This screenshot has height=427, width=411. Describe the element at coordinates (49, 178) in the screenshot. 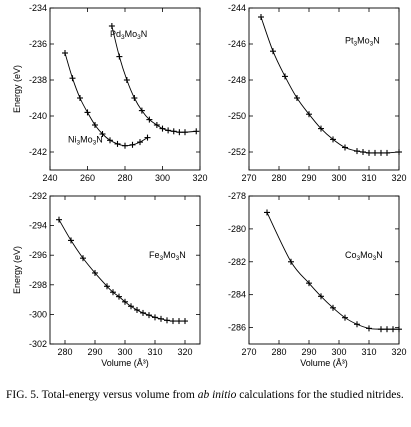

I see `x-tick-label: 240` at that location.